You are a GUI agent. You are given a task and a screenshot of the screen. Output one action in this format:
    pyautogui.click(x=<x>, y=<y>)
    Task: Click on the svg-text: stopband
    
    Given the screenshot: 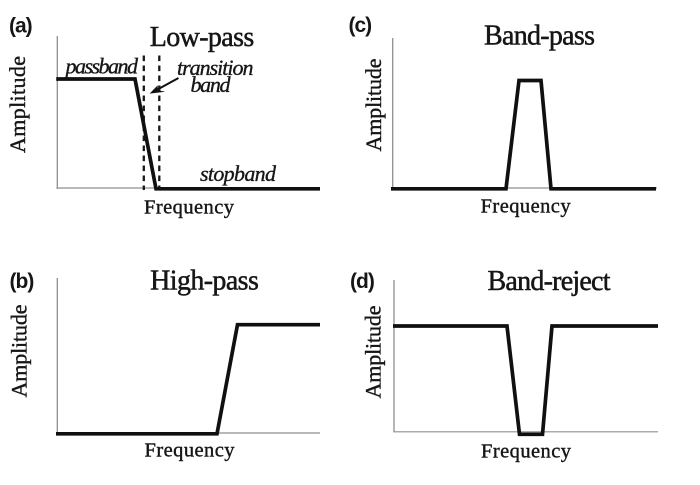 What is the action you would take?
    pyautogui.click(x=238, y=173)
    